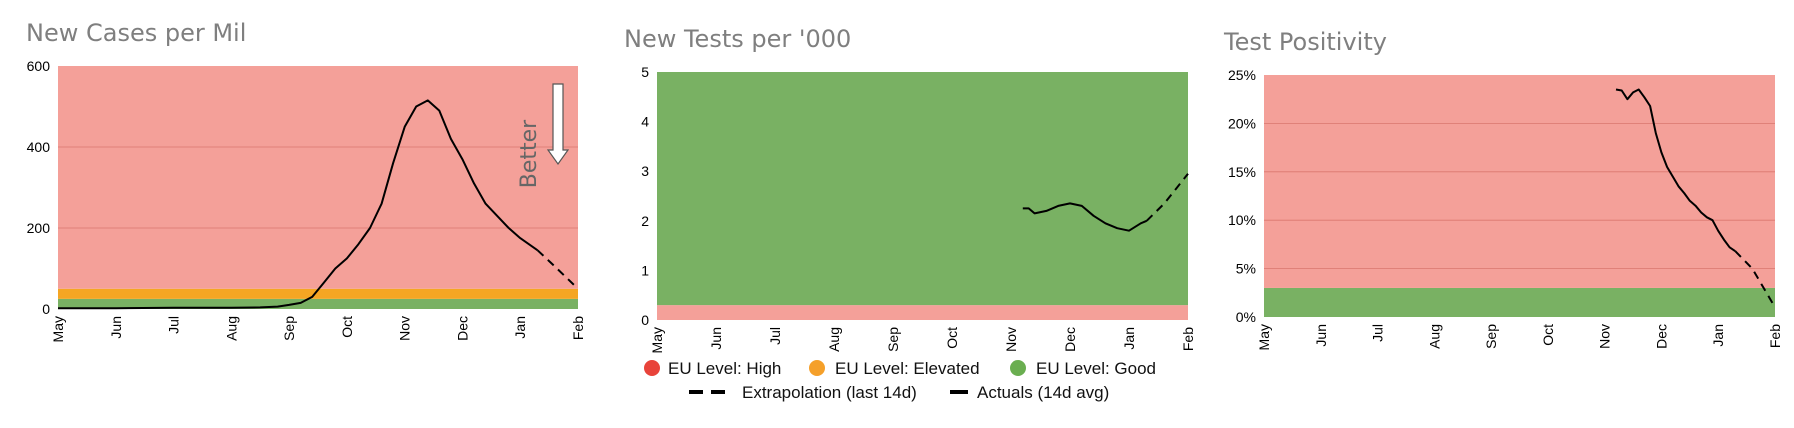 The width and height of the screenshot is (1794, 428). Describe the element at coordinates (318, 293) in the screenshot. I see `band-elevated` at that location.